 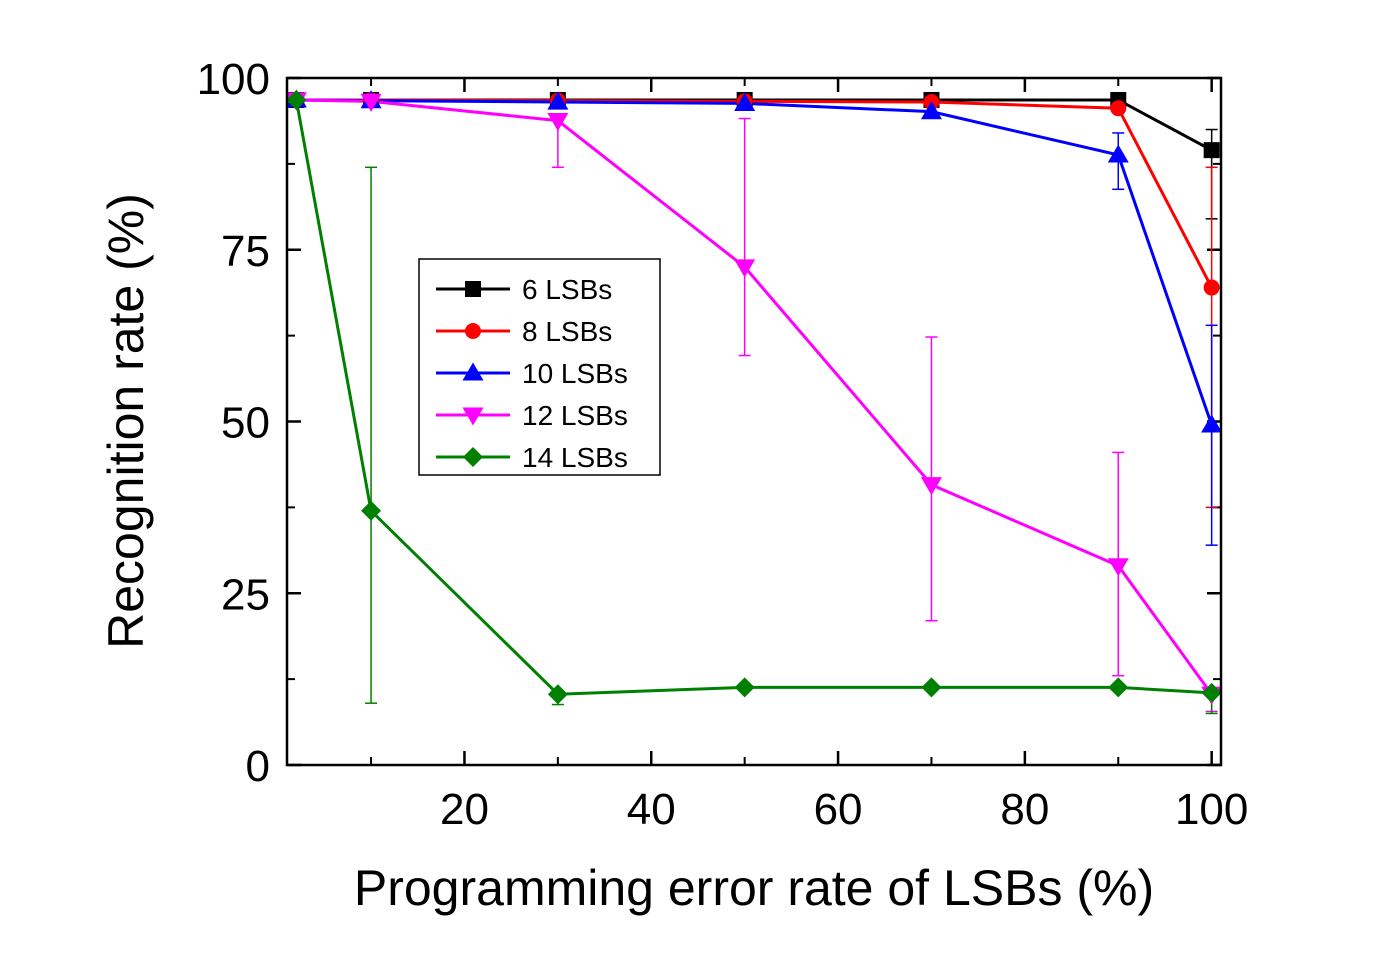 I want to click on x-tick-label: 20, so click(x=464, y=809).